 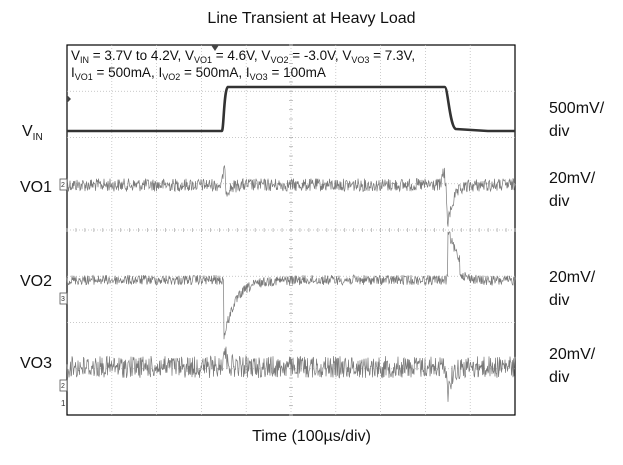 What do you see at coordinates (291, 109) in the screenshot?
I see `vin-trace` at bounding box center [291, 109].